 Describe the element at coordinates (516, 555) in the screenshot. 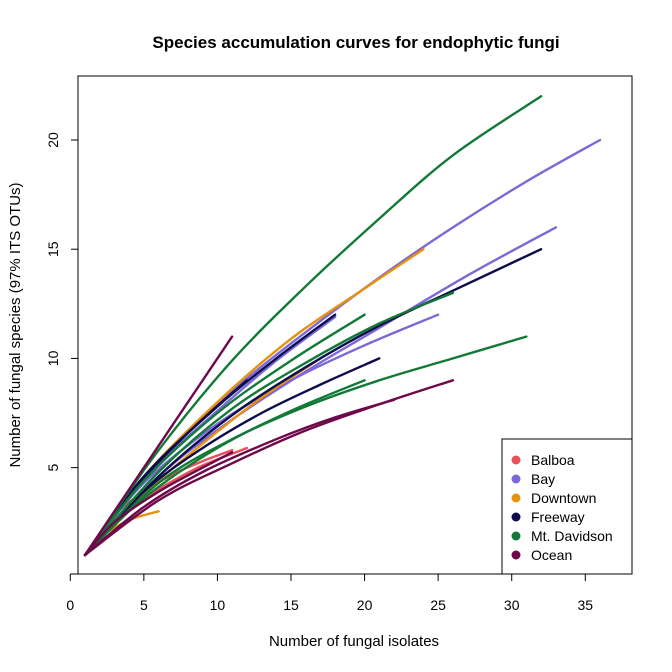

I see `legend-marker-ocean` at that location.